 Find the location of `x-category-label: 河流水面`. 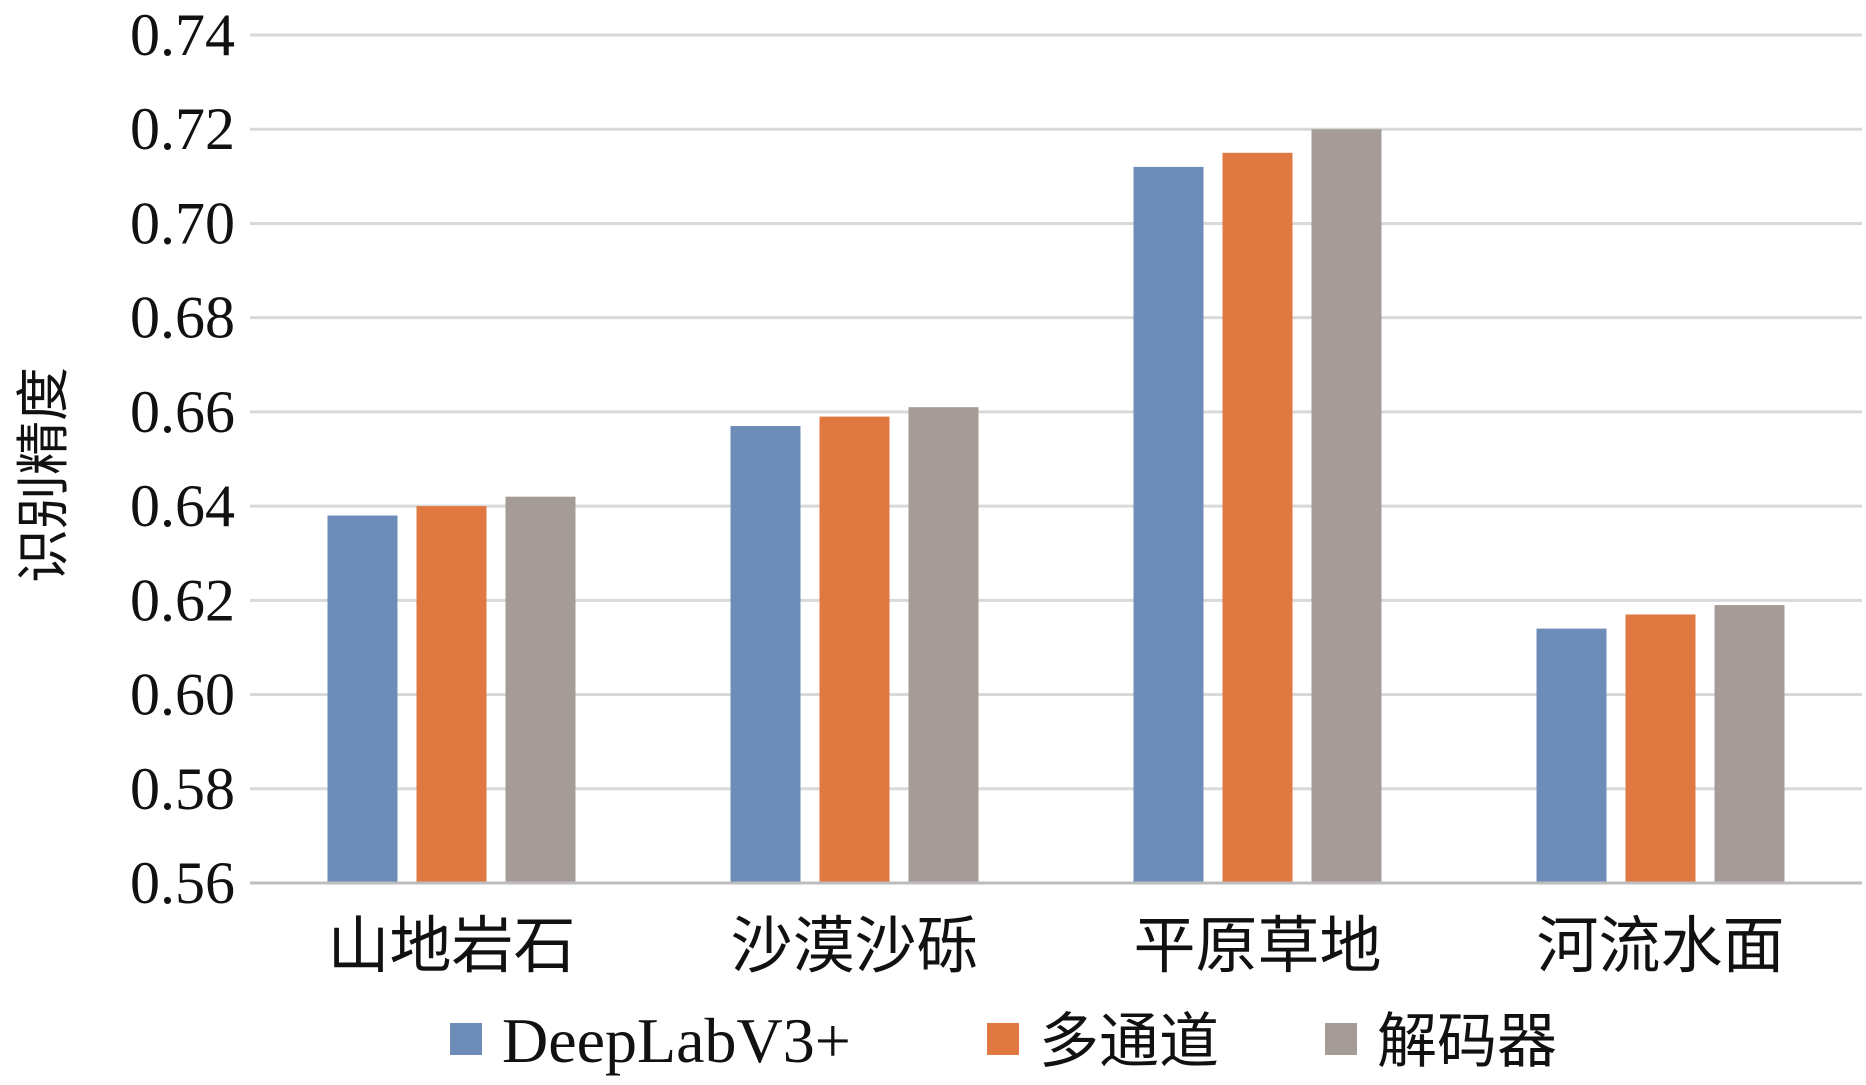

x-category-label: 河流水面 is located at coordinates (1660, 945).